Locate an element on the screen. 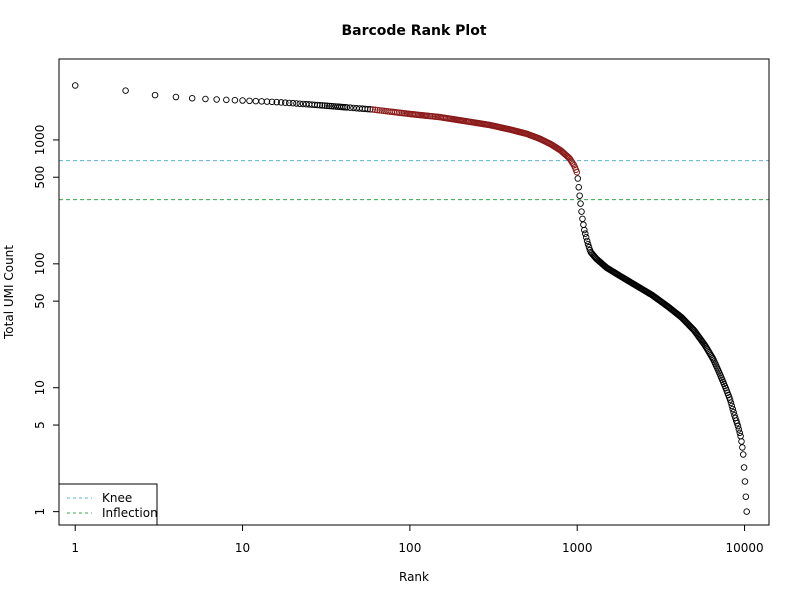  chart-title: Barcode Rank Plot is located at coordinates (413, 31).